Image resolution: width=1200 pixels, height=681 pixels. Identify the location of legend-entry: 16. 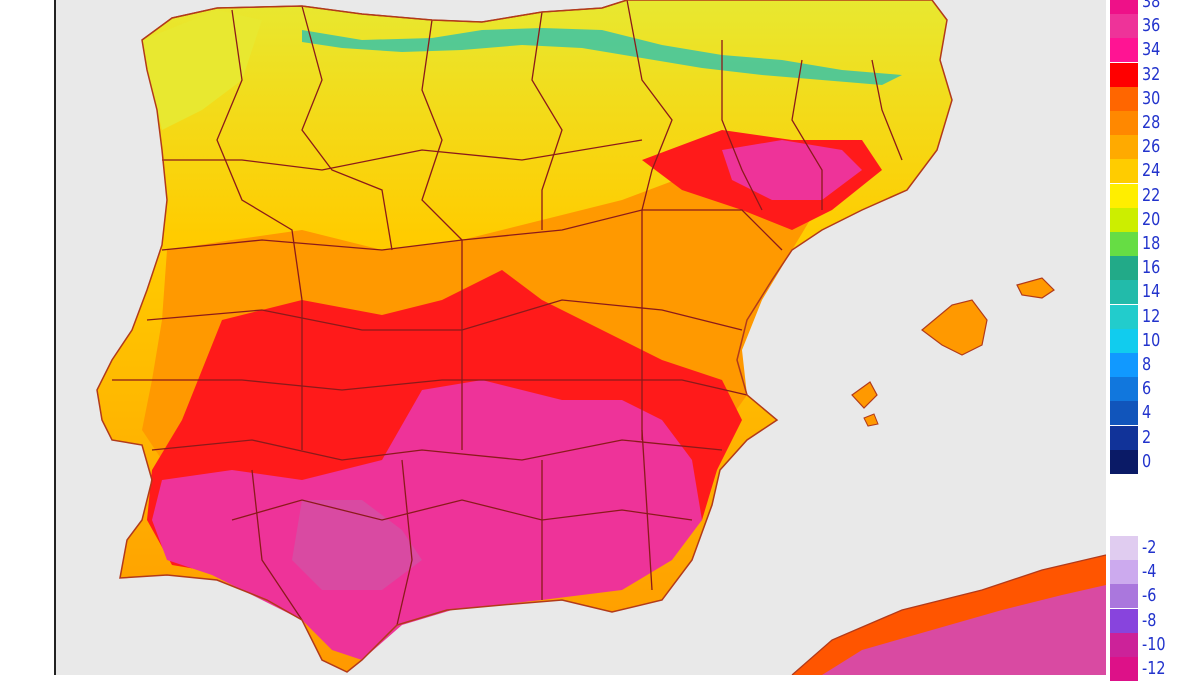
(1153, 268).